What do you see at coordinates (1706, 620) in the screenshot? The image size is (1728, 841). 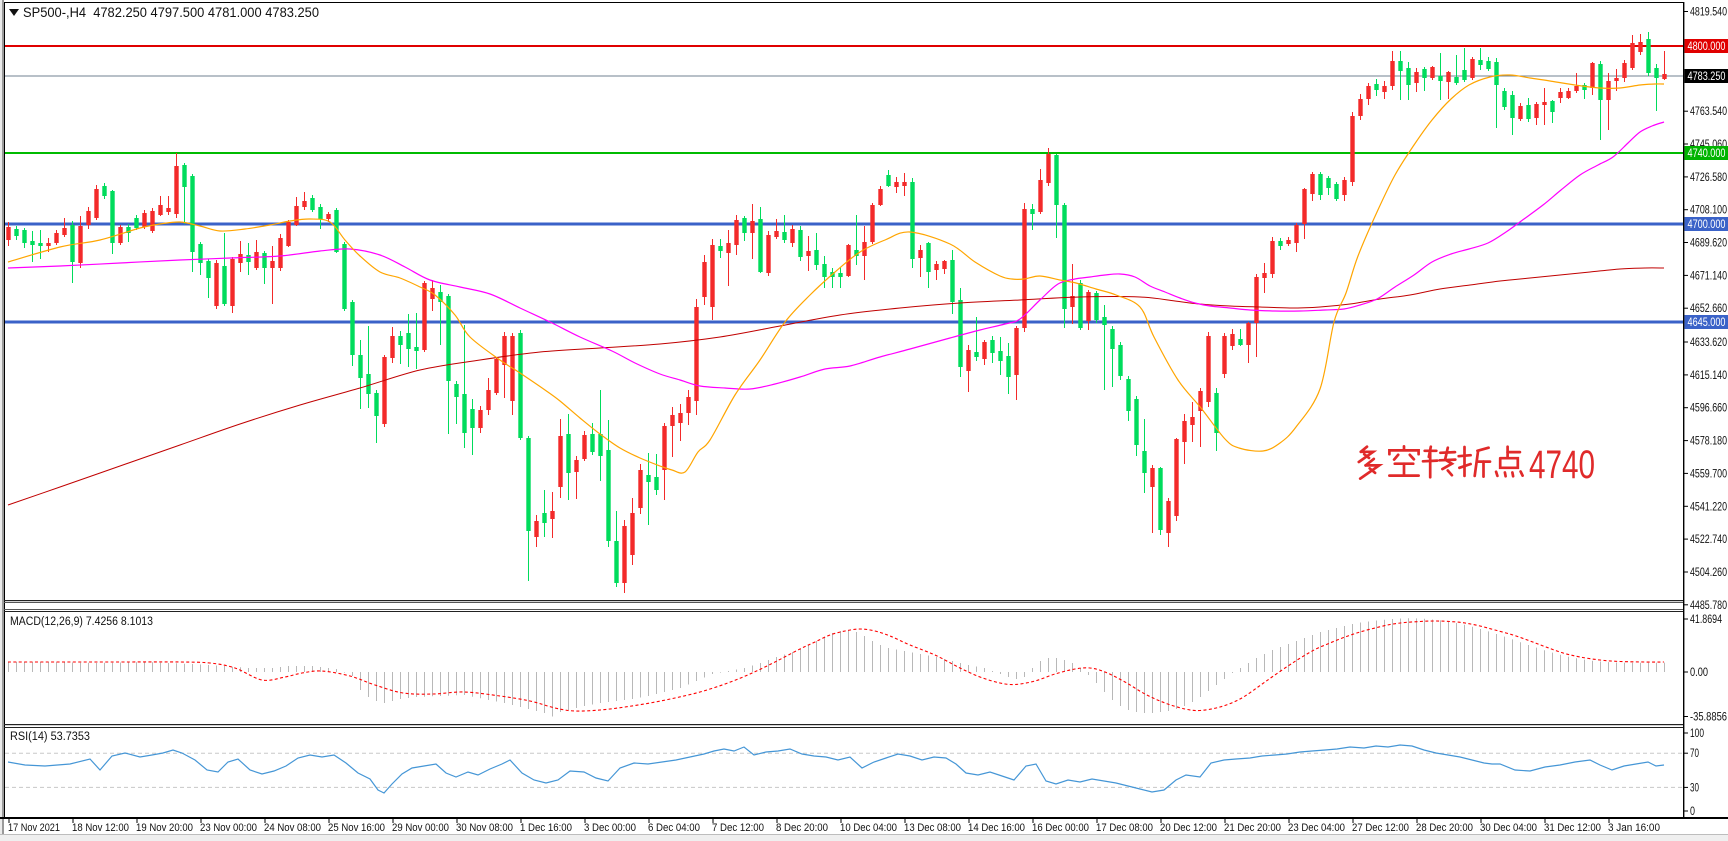 I see `svg-text: 41.8694` at bounding box center [1706, 620].